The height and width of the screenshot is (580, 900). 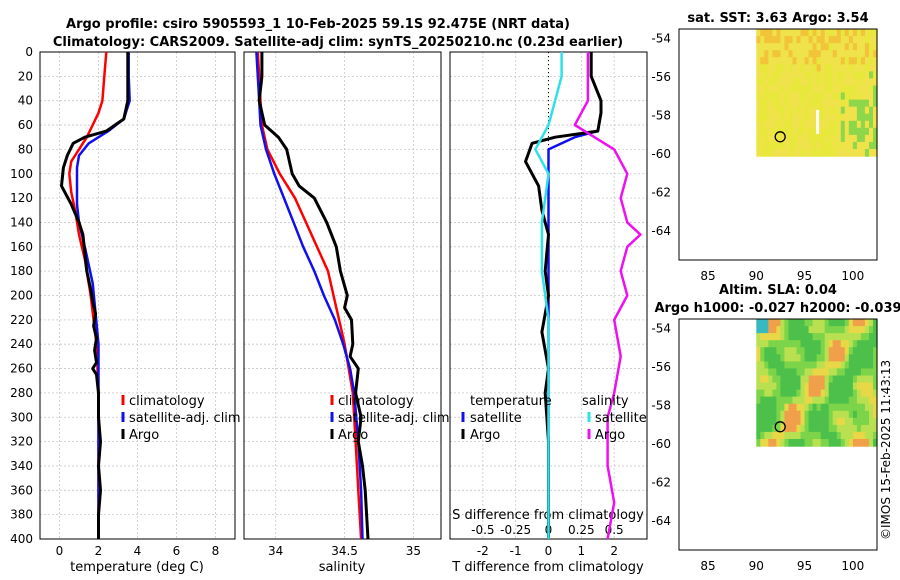 I want to click on series-s-satellite, so click(x=548, y=295).